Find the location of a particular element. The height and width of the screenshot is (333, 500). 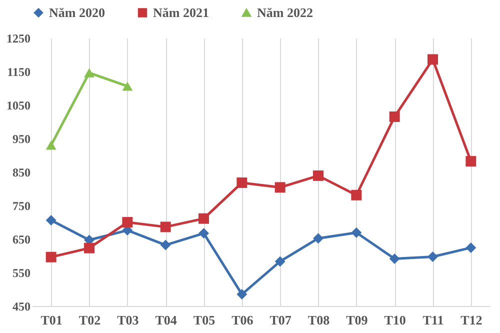

x-tick-label: T12 is located at coordinates (471, 320).